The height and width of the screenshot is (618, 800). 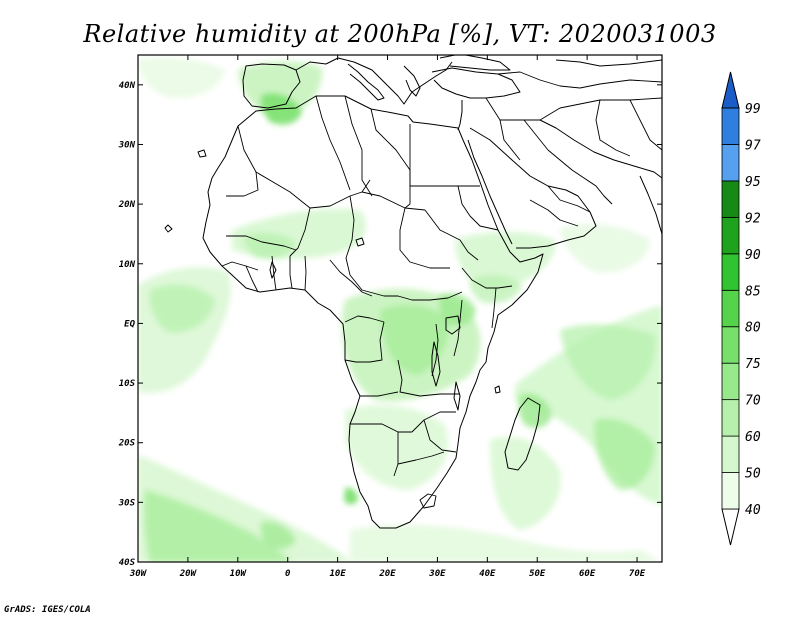 I want to click on india-coastline, so click(x=650, y=205).